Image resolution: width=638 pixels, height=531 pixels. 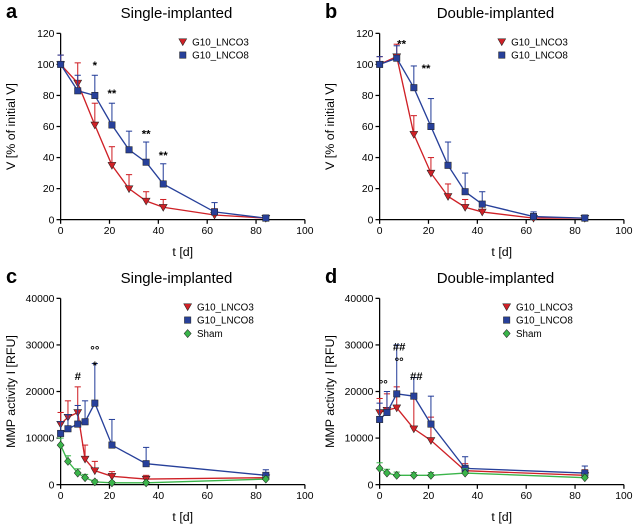 I want to click on panel-letter-b: b, so click(x=331, y=12).